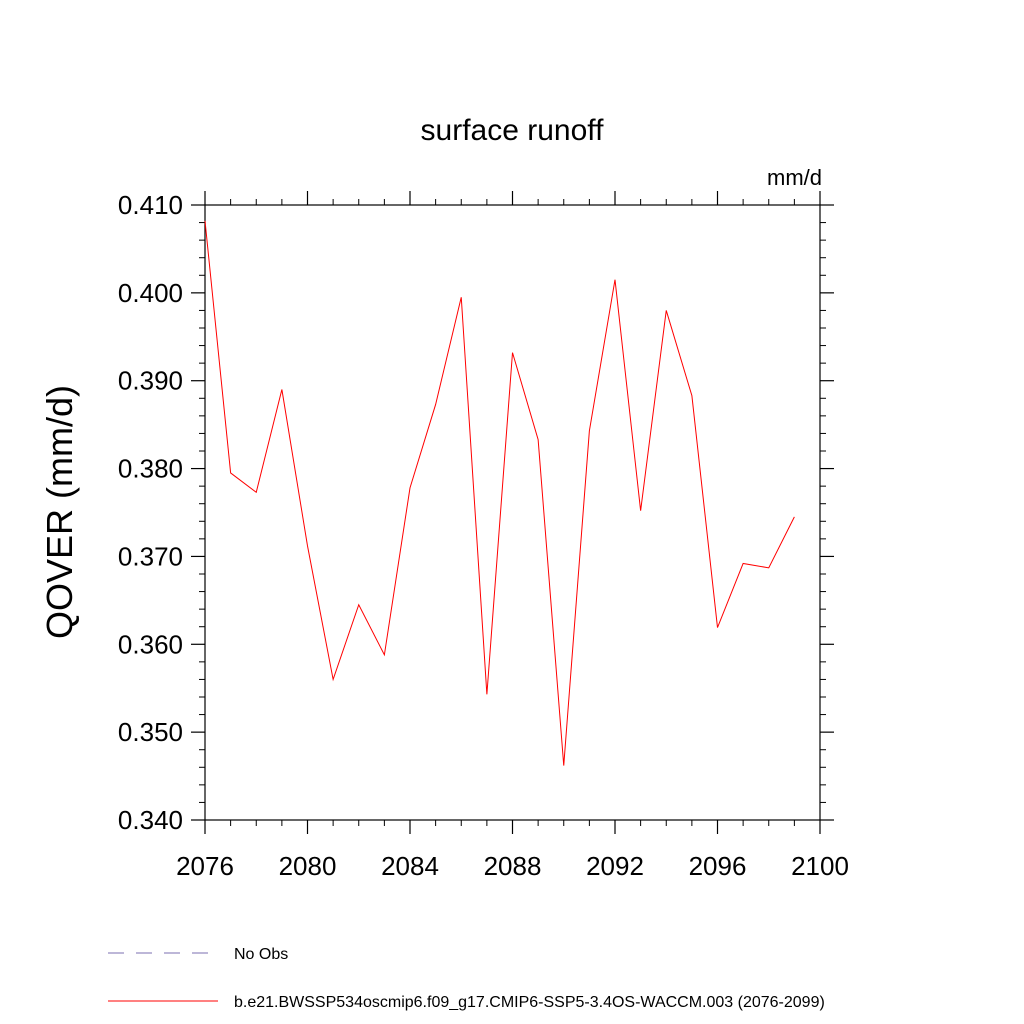 The image size is (1024, 1024). What do you see at coordinates (150, 732) in the screenshot?
I see `y-tick-label: 0.350` at bounding box center [150, 732].